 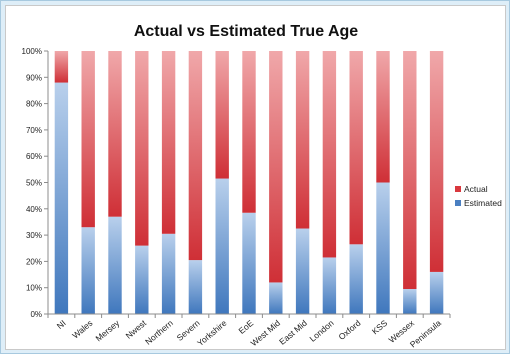 What do you see at coordinates (458, 203) in the screenshot?
I see `legend-swatch-estimated` at bounding box center [458, 203].